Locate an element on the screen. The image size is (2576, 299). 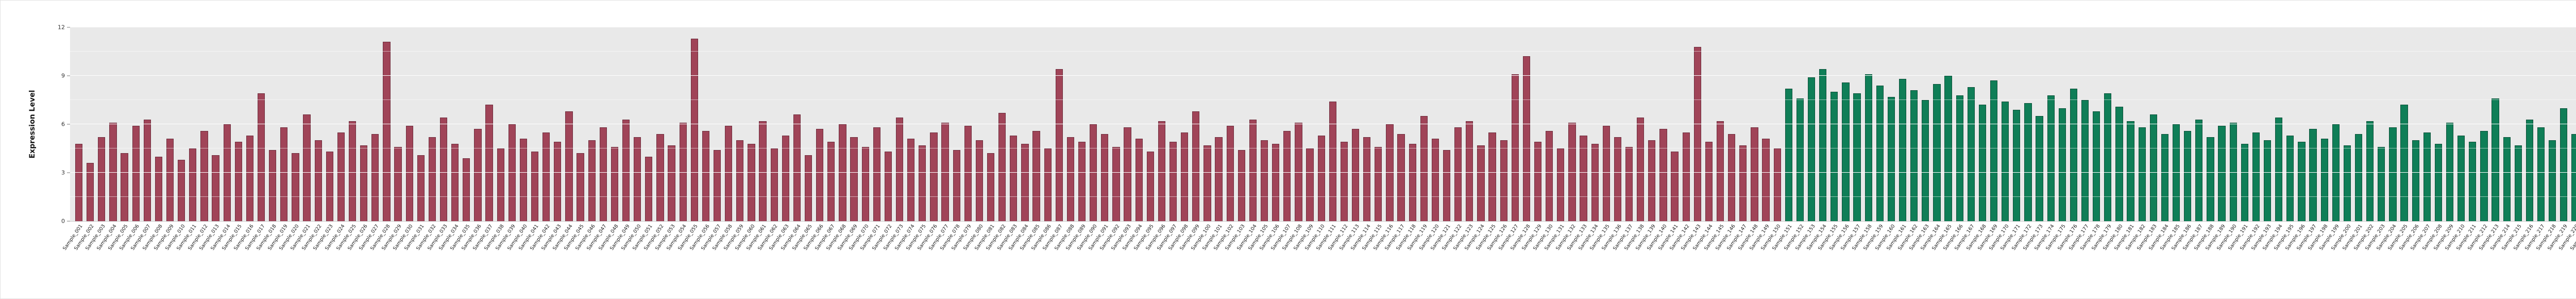
x-tick-cell: Sample_142 is located at coordinates (1680, 256).